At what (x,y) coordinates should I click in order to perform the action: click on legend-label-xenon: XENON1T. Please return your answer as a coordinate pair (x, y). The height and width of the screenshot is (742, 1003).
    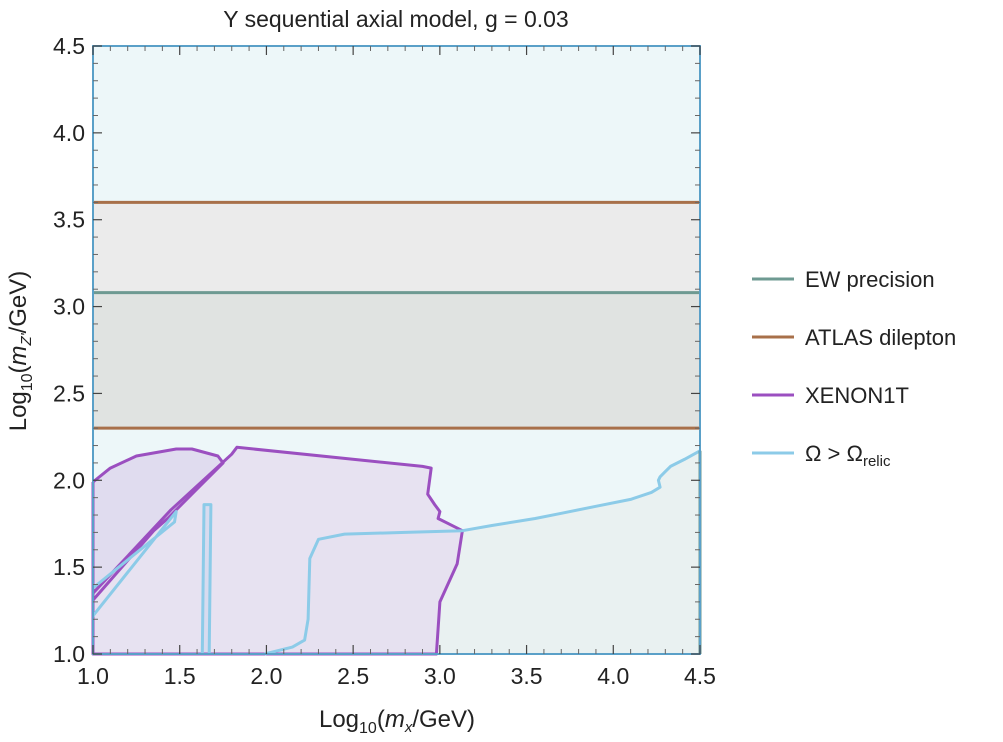
    Looking at the image, I should click on (857, 395).